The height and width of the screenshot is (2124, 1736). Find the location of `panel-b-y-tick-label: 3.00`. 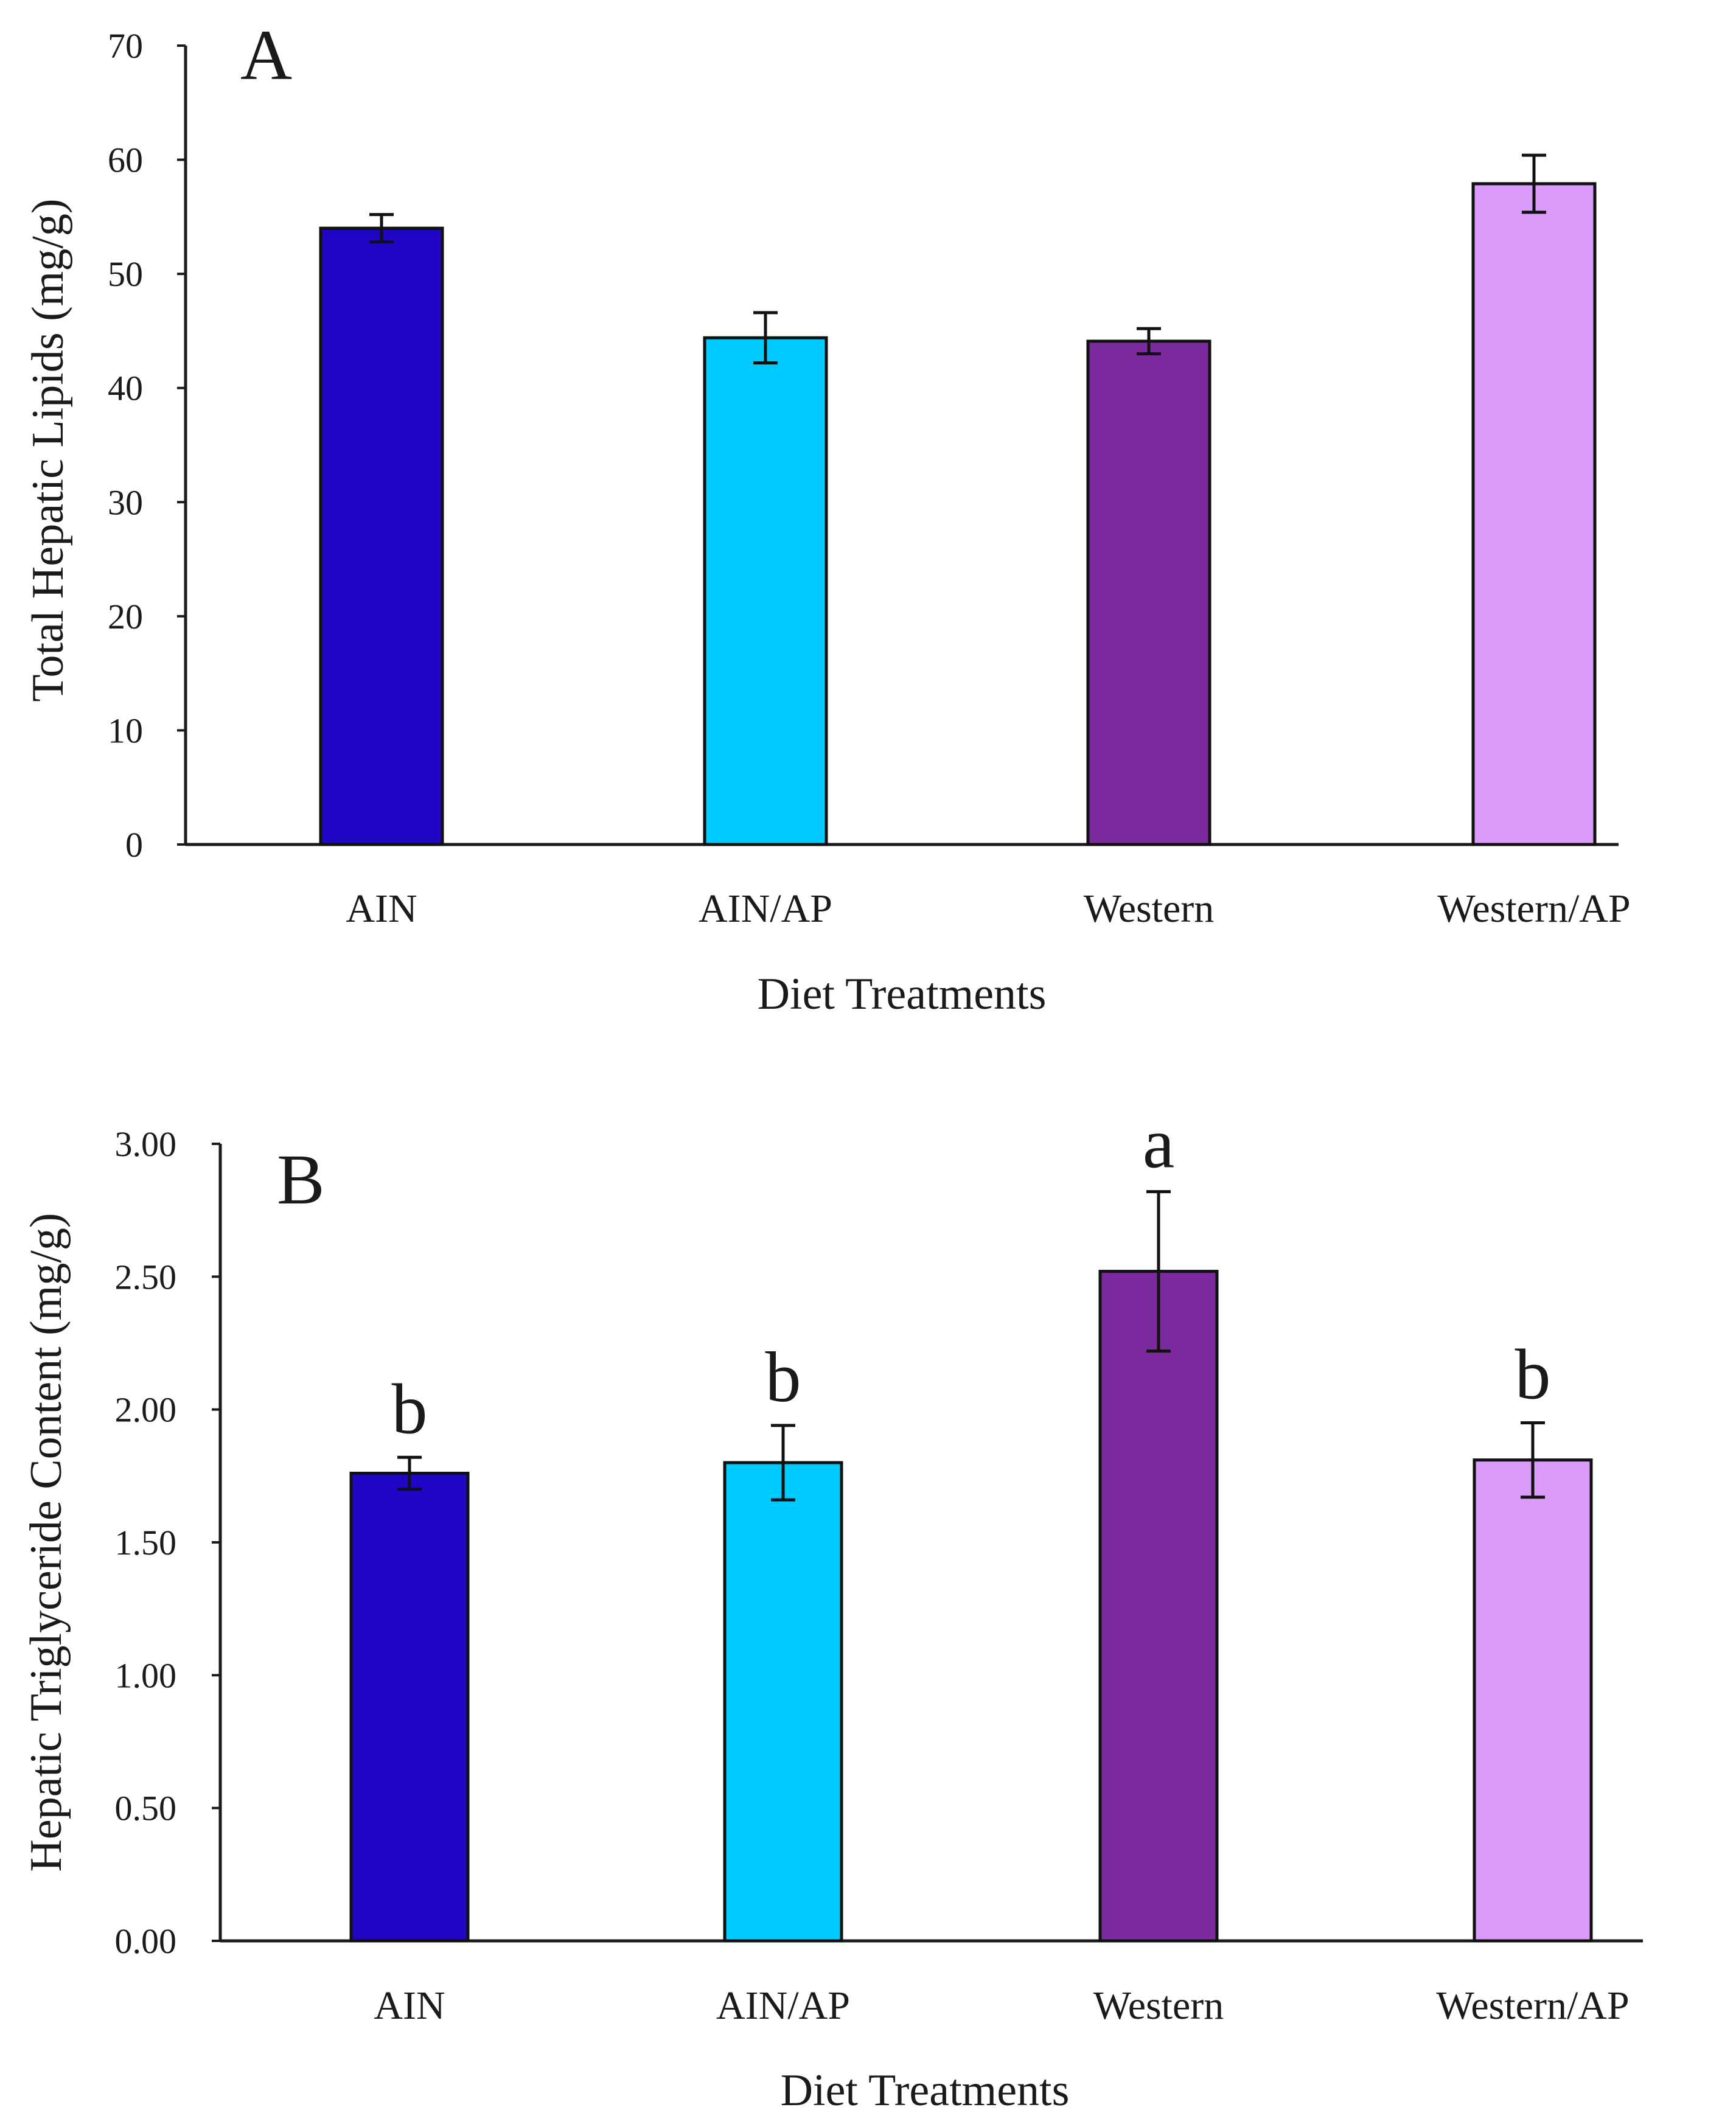

panel-b-y-tick-label: 3.00 is located at coordinates (146, 1144).